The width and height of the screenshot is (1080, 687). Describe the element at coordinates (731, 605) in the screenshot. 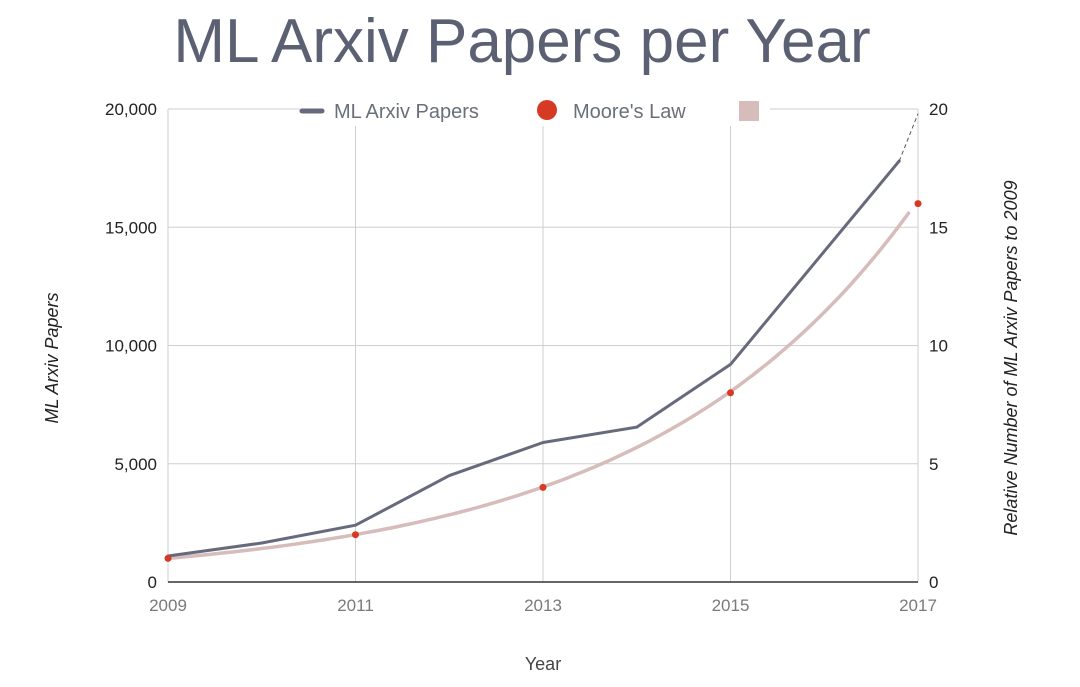

I see `x-tick-label: 2015` at that location.